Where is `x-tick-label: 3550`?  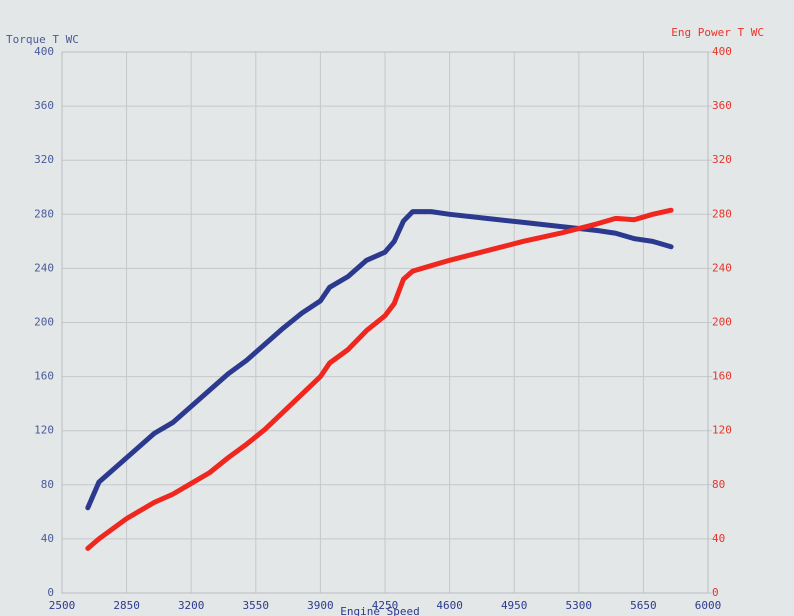
x-tick-label: 3550 is located at coordinates (256, 605).